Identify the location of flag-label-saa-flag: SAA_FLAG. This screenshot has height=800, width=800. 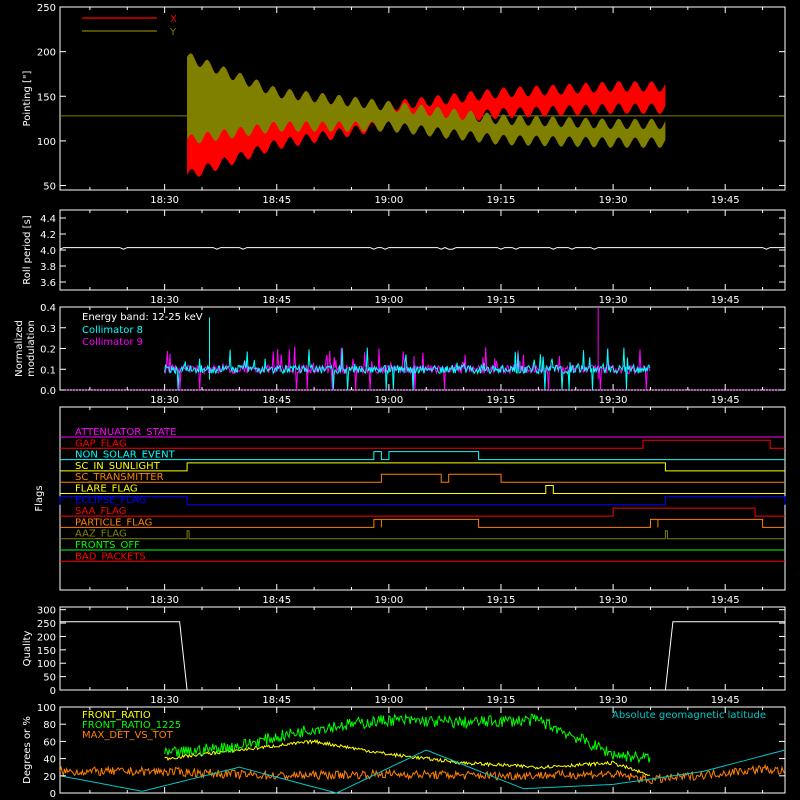
(100, 511).